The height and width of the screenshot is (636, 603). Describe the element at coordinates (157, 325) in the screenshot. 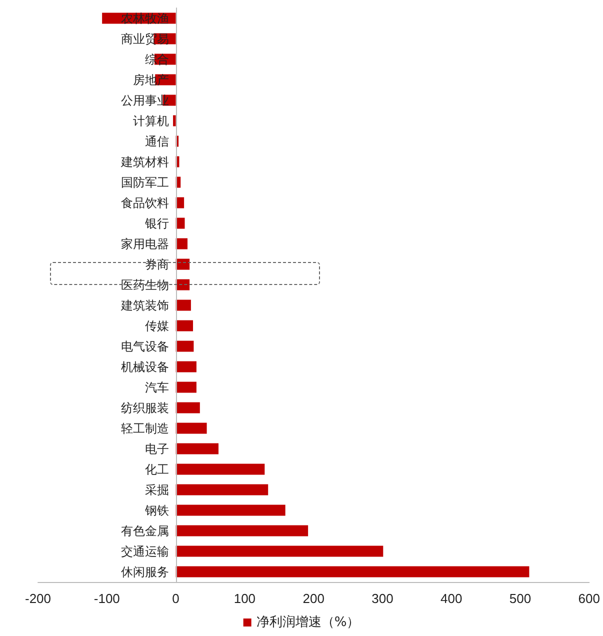

I see `y-tick-label: 传媒` at that location.